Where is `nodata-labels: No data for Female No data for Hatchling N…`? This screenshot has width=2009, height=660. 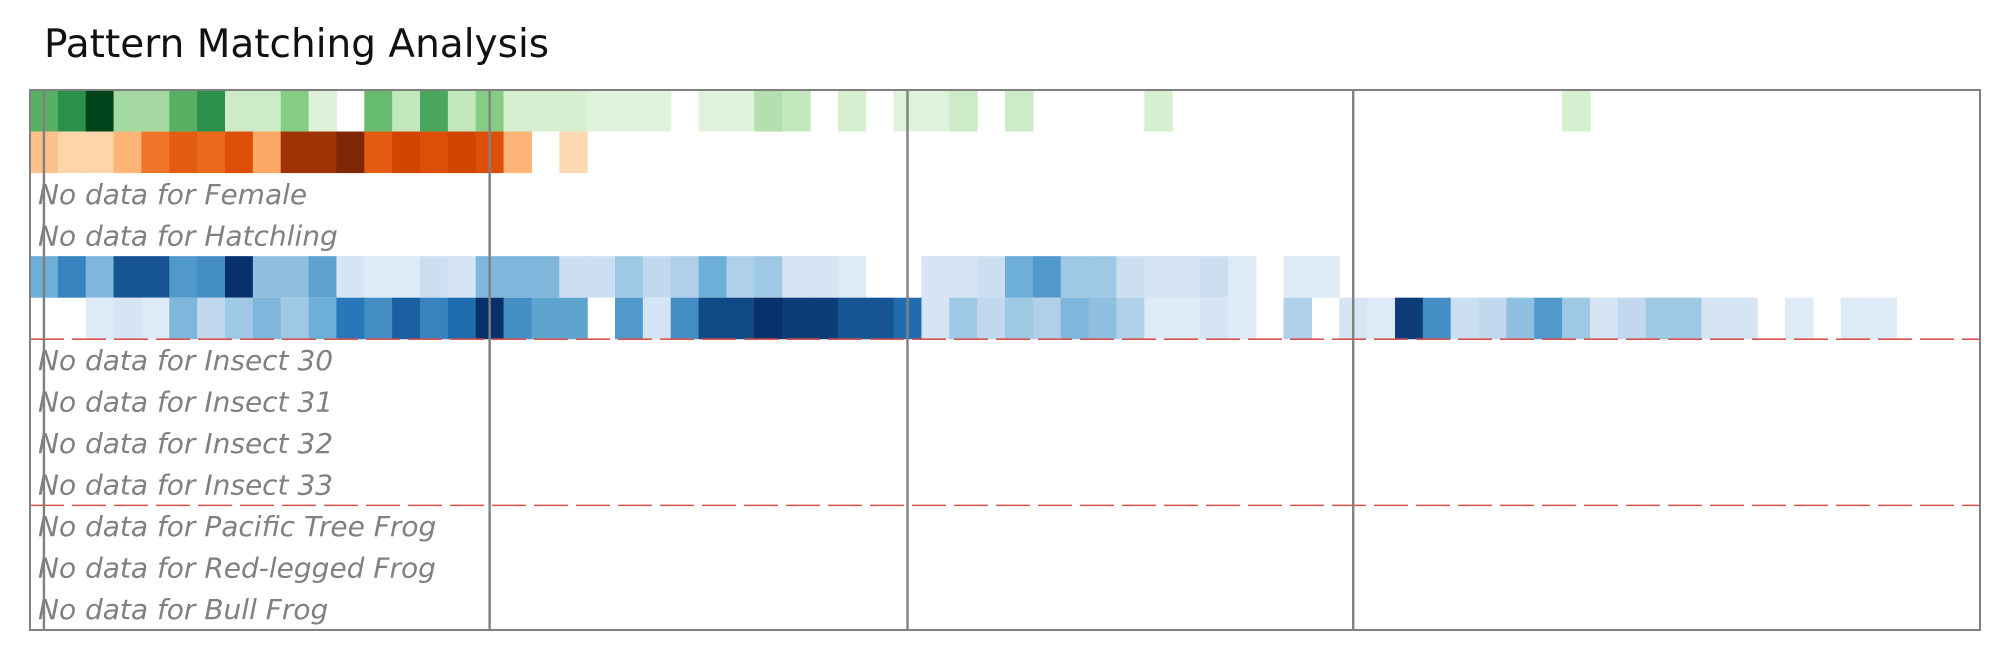
nodata-labels: No data for Female No data for Hatchling N… is located at coordinates (237, 402).